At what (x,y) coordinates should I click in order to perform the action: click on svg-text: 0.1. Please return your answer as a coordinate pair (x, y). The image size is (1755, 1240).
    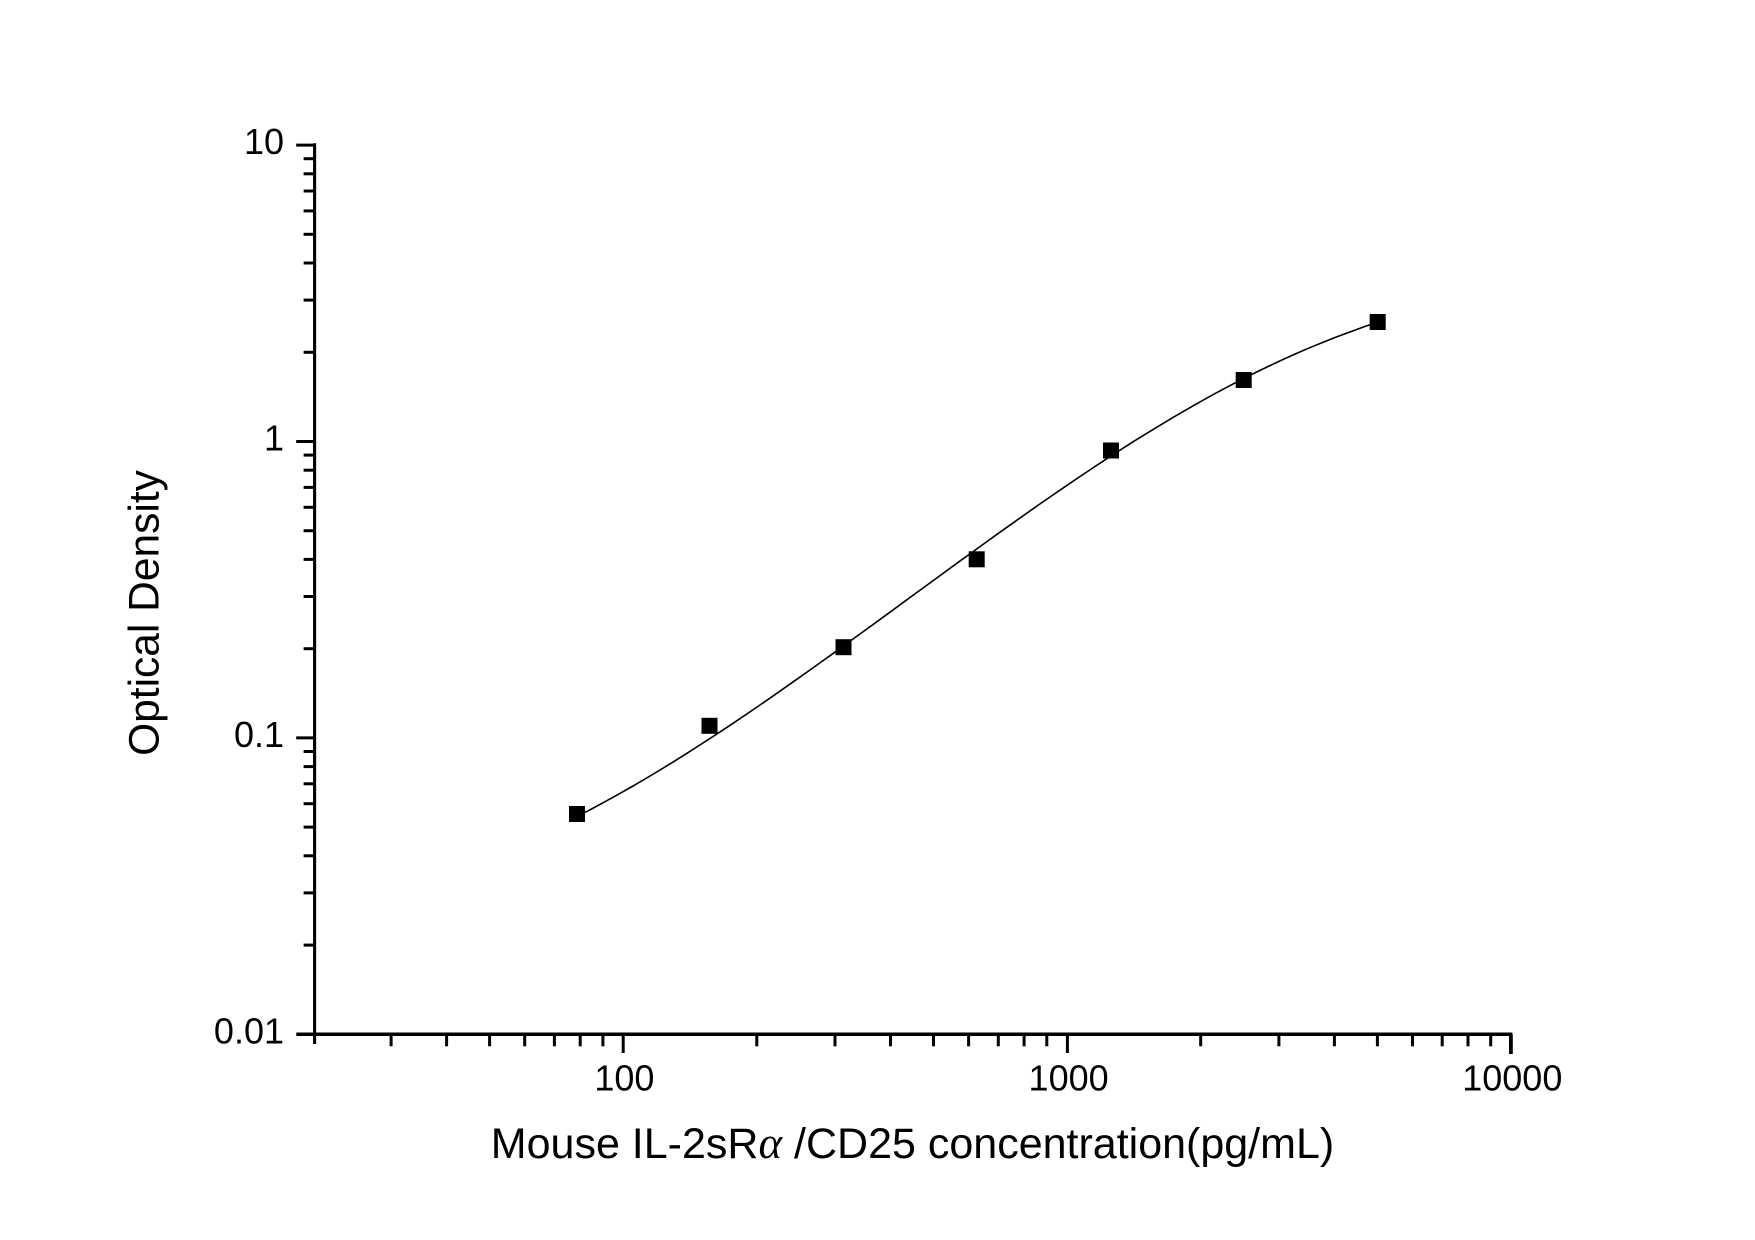
    Looking at the image, I should click on (259, 734).